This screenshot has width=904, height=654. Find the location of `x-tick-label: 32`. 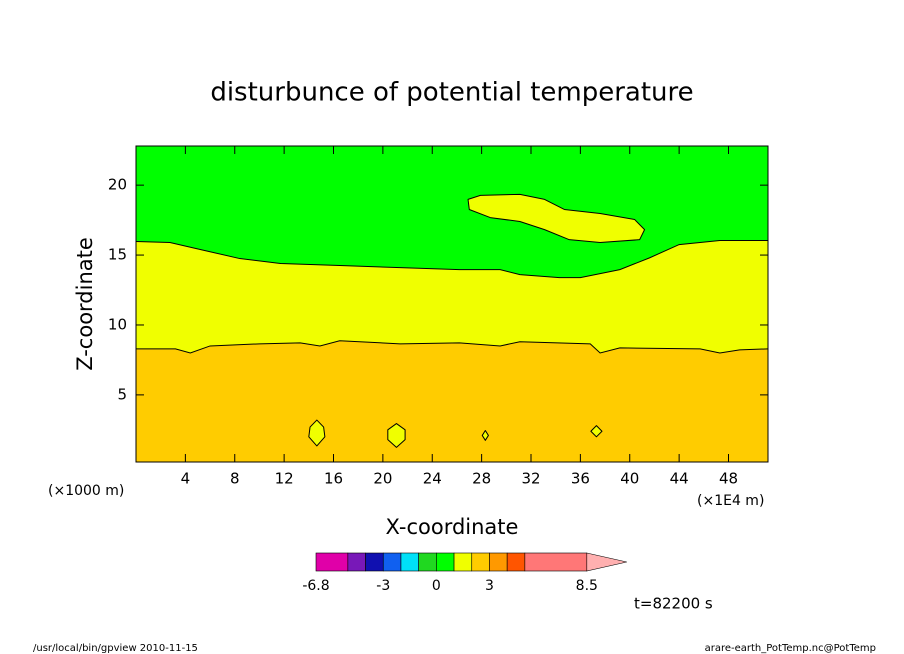

x-tick-label: 32 is located at coordinates (530, 479).